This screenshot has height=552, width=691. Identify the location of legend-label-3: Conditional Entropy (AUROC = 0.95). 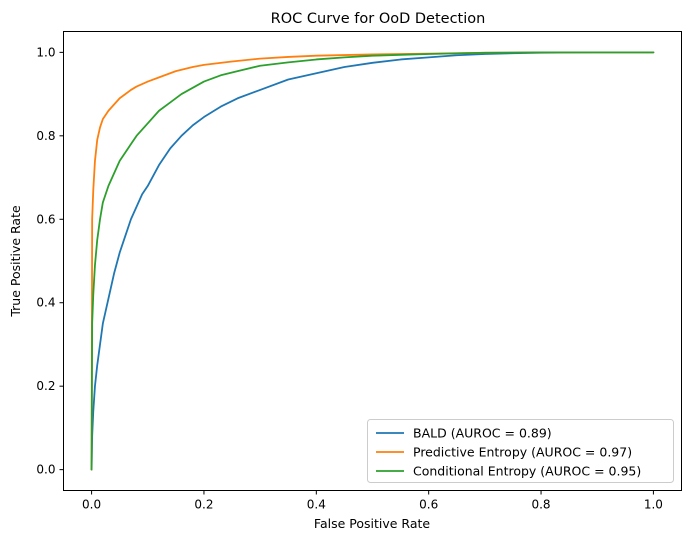
(527, 471).